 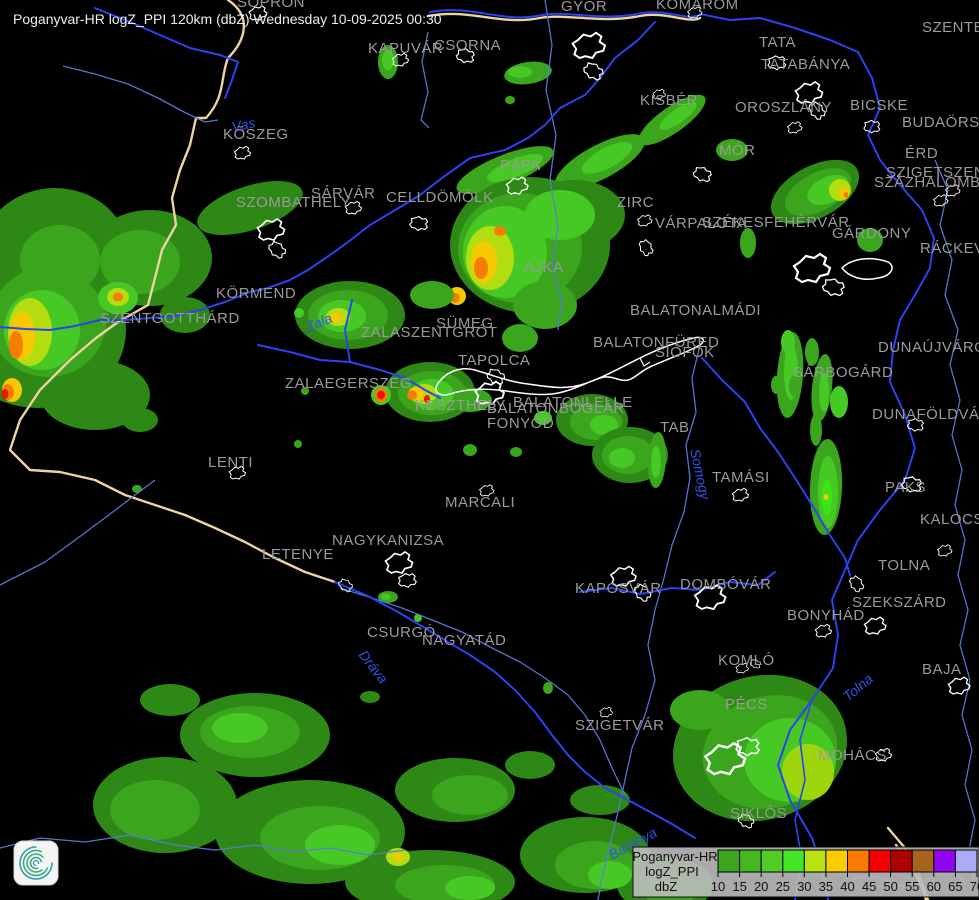 What do you see at coordinates (520, 423) in the screenshot?
I see `city-label: FONYÓD` at bounding box center [520, 423].